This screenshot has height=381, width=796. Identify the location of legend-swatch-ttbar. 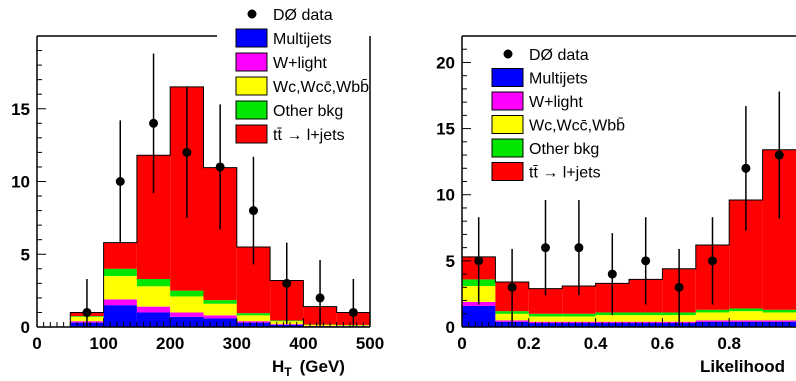
(507, 171).